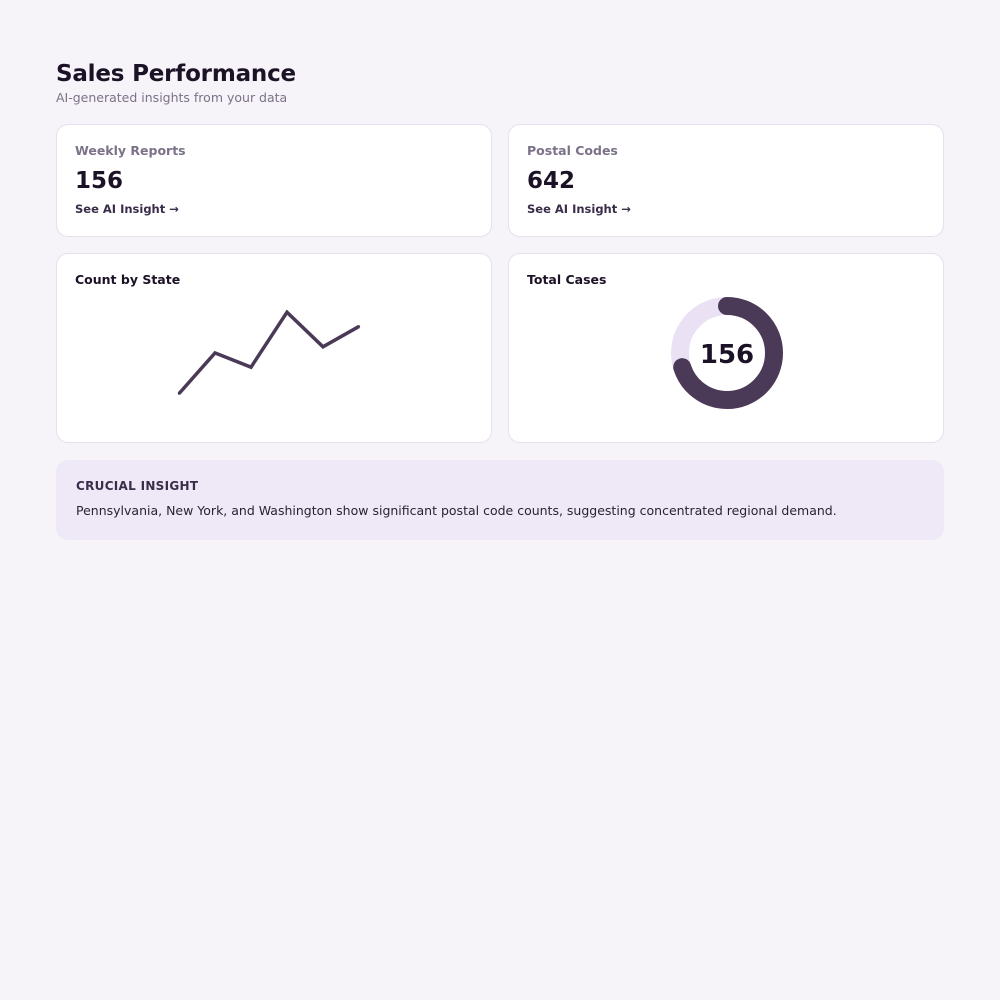 The height and width of the screenshot is (1000, 1000). What do you see at coordinates (137, 486) in the screenshot?
I see `insight-heading: CRUCIAL INSIGHT` at bounding box center [137, 486].